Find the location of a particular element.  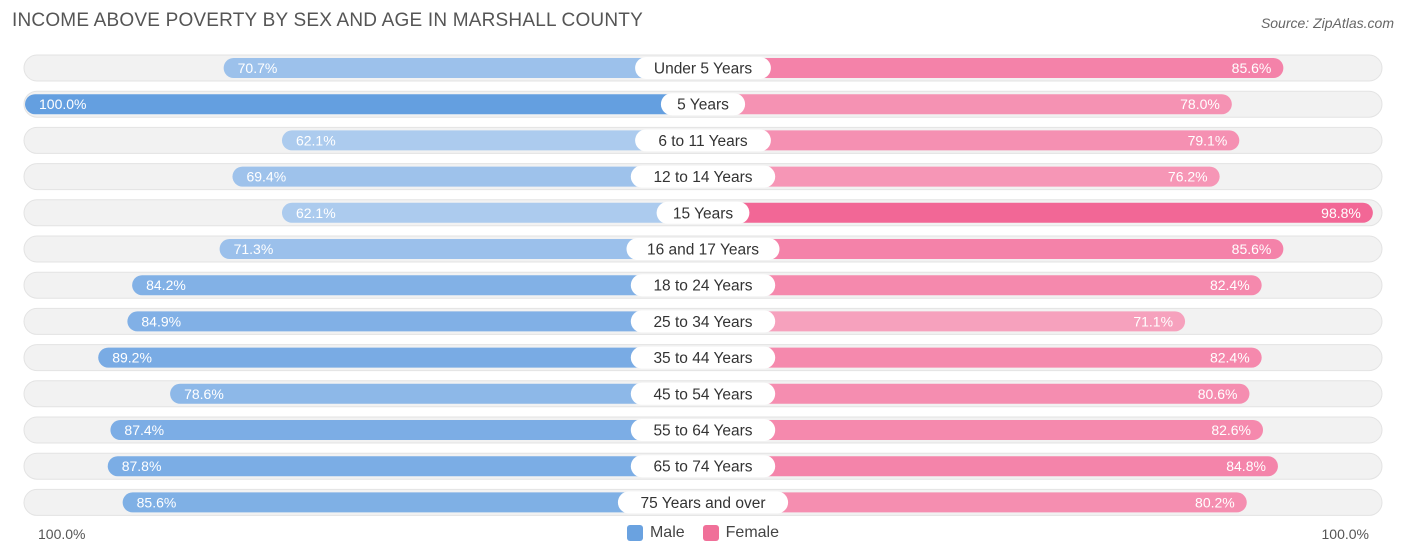

male-value-label: 70.7% is located at coordinates (258, 68).